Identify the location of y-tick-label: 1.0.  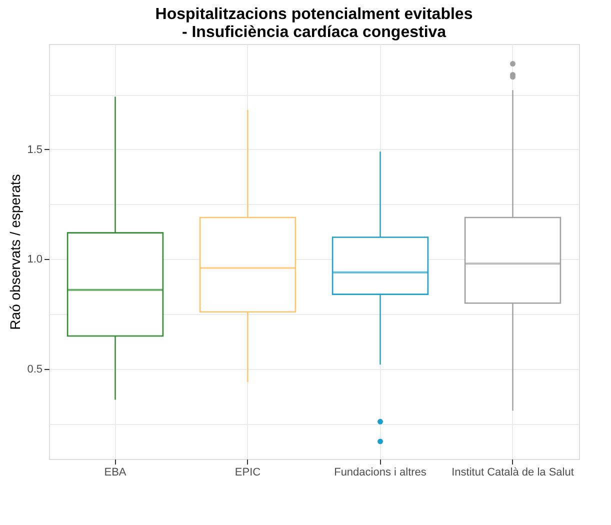
(34, 260).